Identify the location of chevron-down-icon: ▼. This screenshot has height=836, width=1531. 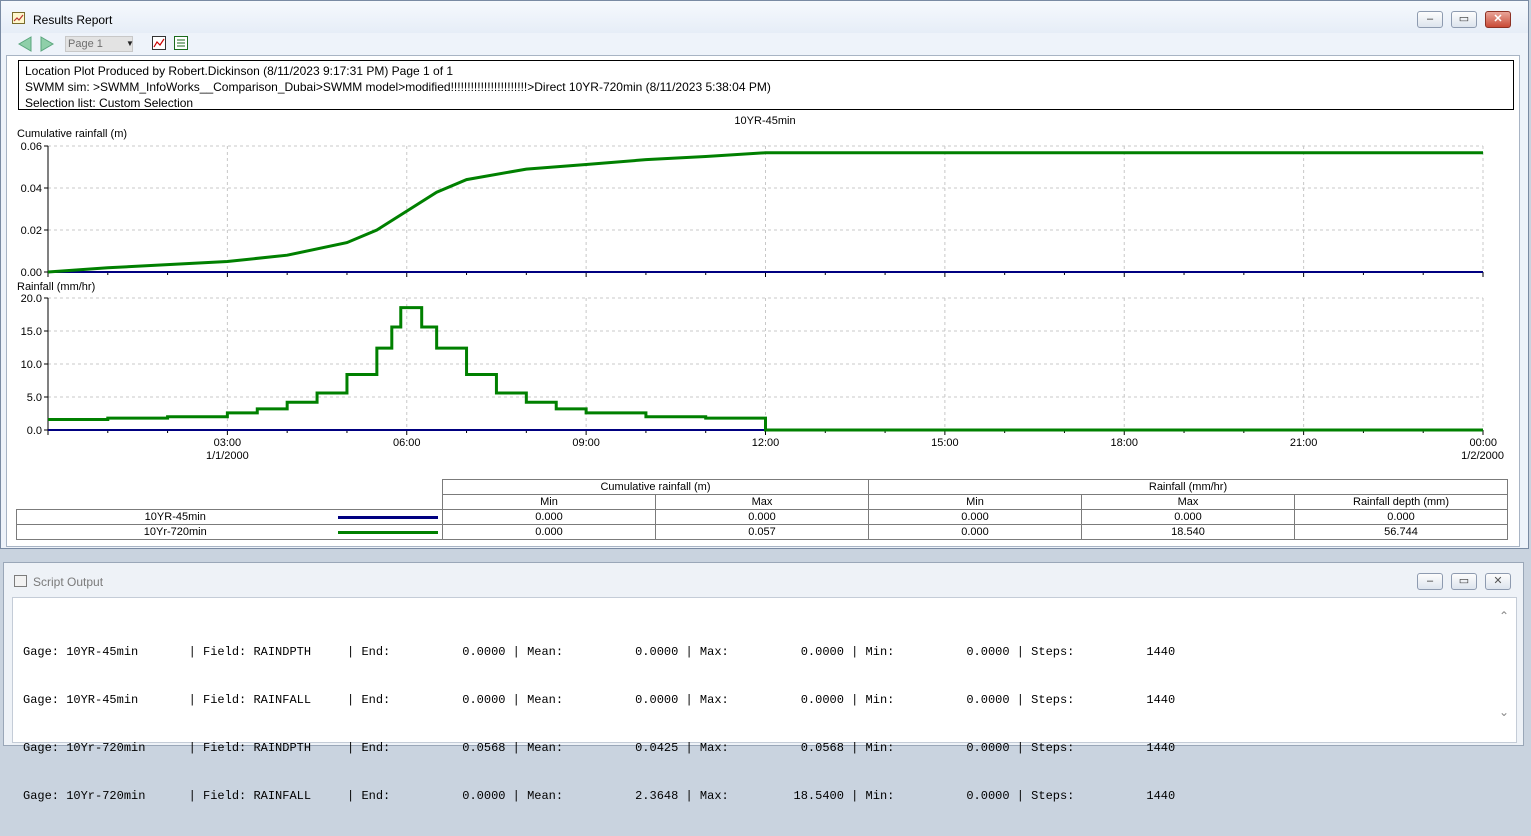
(130, 43).